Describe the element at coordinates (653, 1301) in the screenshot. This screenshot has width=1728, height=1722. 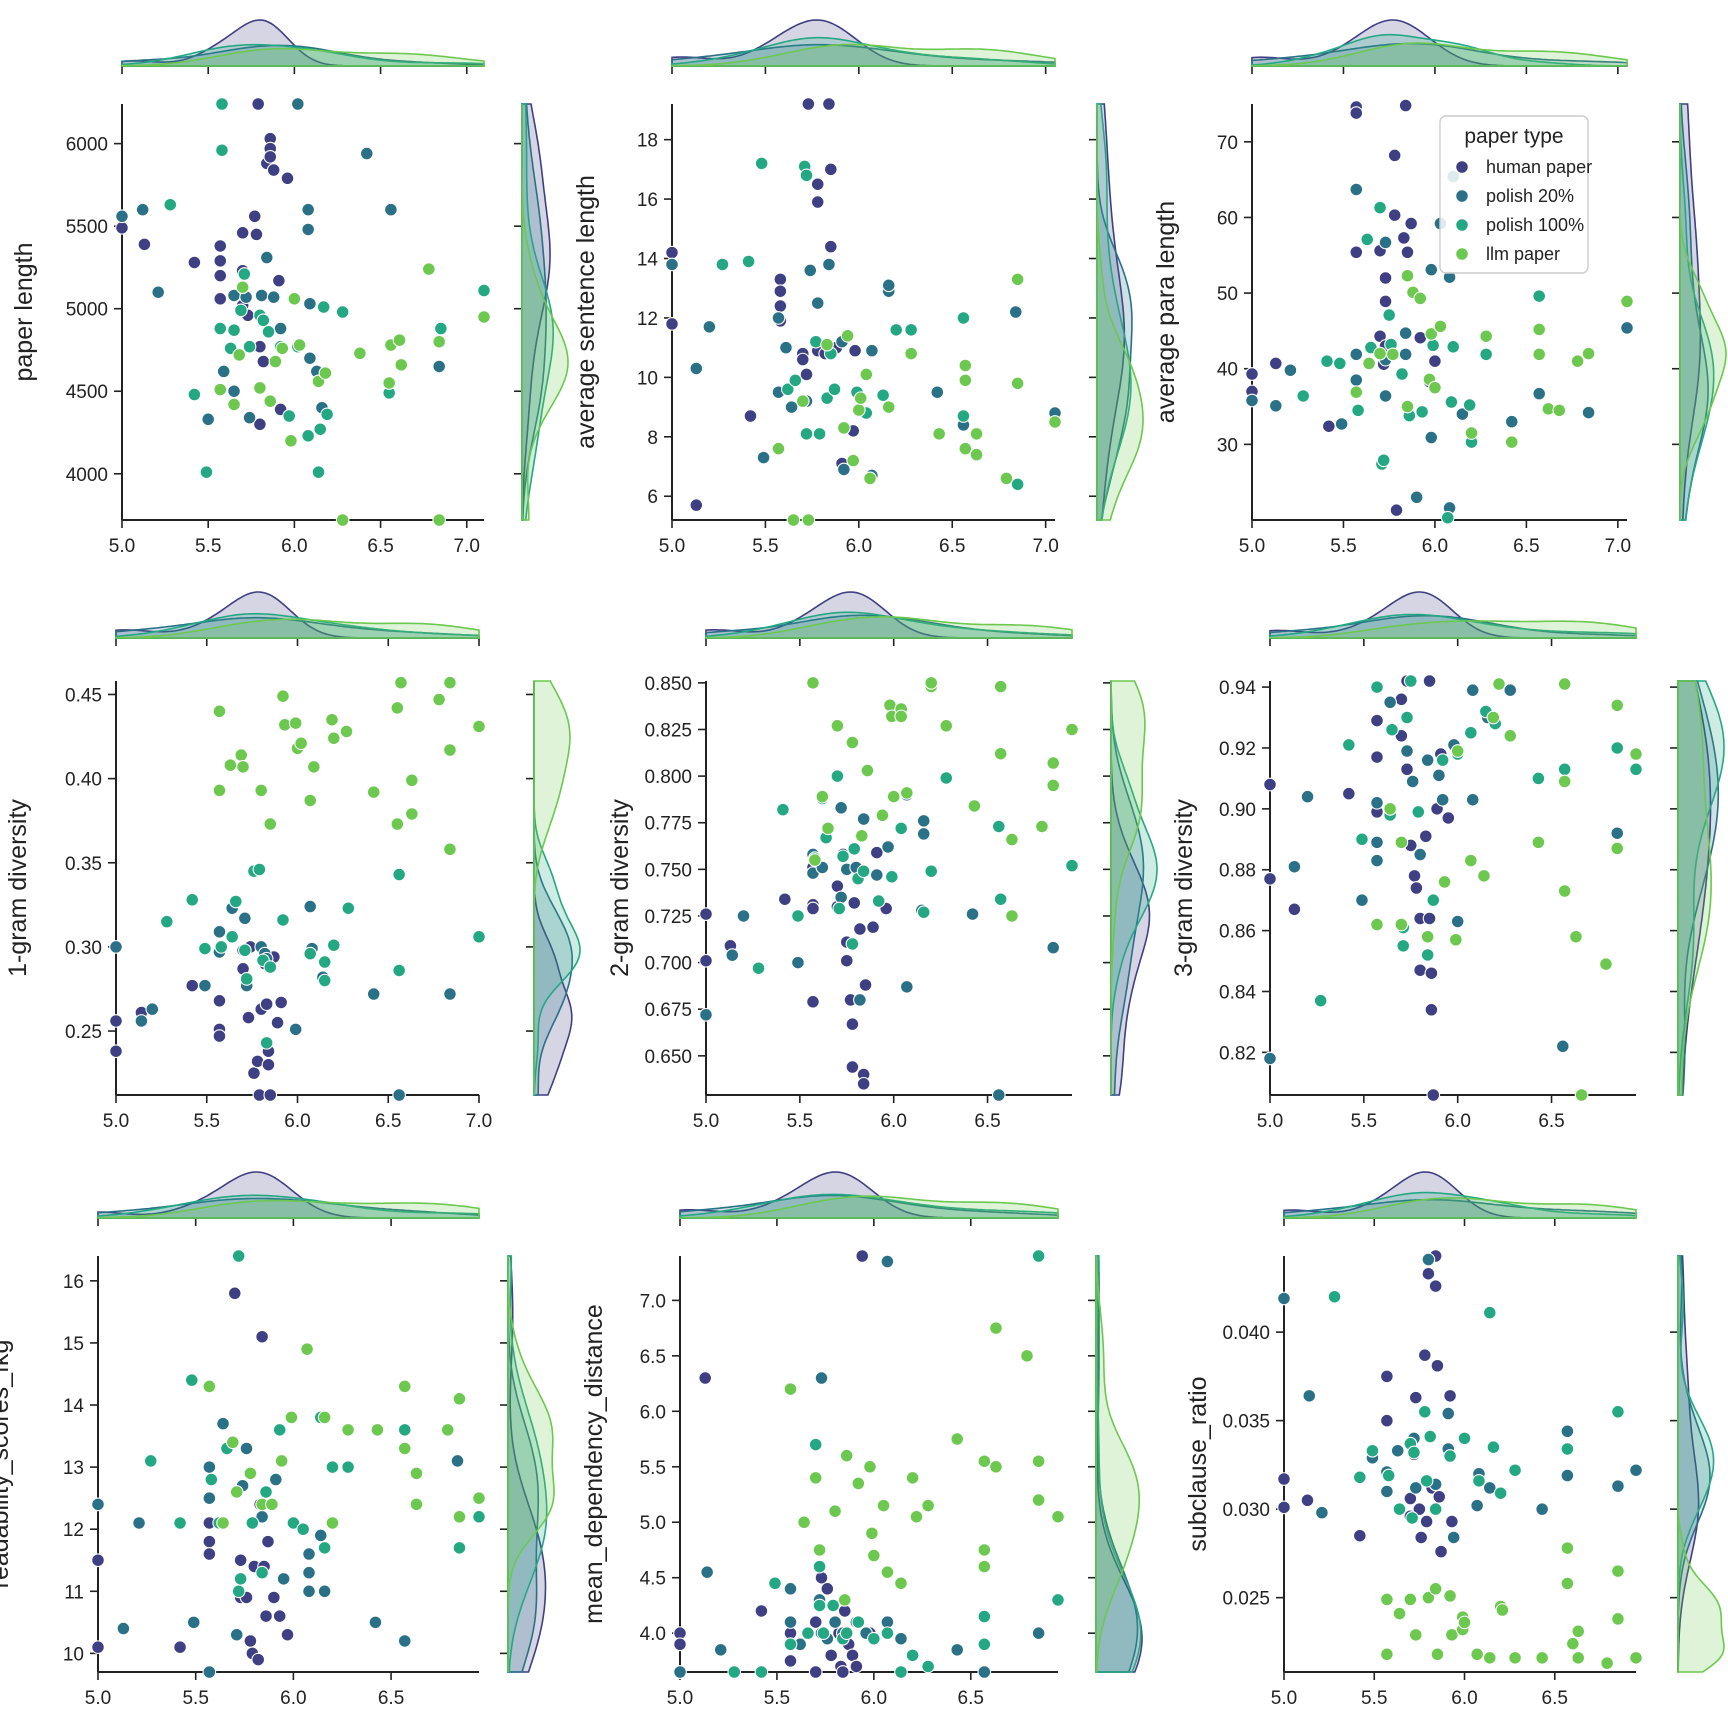
I see `y-tick-label: 7.0` at that location.